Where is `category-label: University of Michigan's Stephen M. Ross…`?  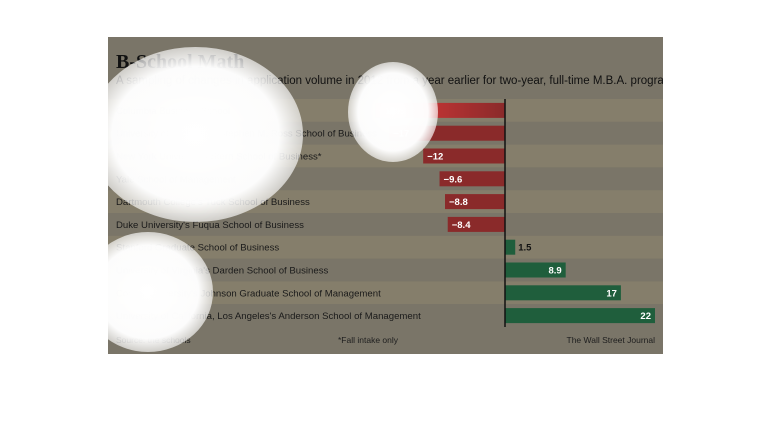
category-label: University of Michigan's Stephen M. Ross… is located at coordinates (246, 134).